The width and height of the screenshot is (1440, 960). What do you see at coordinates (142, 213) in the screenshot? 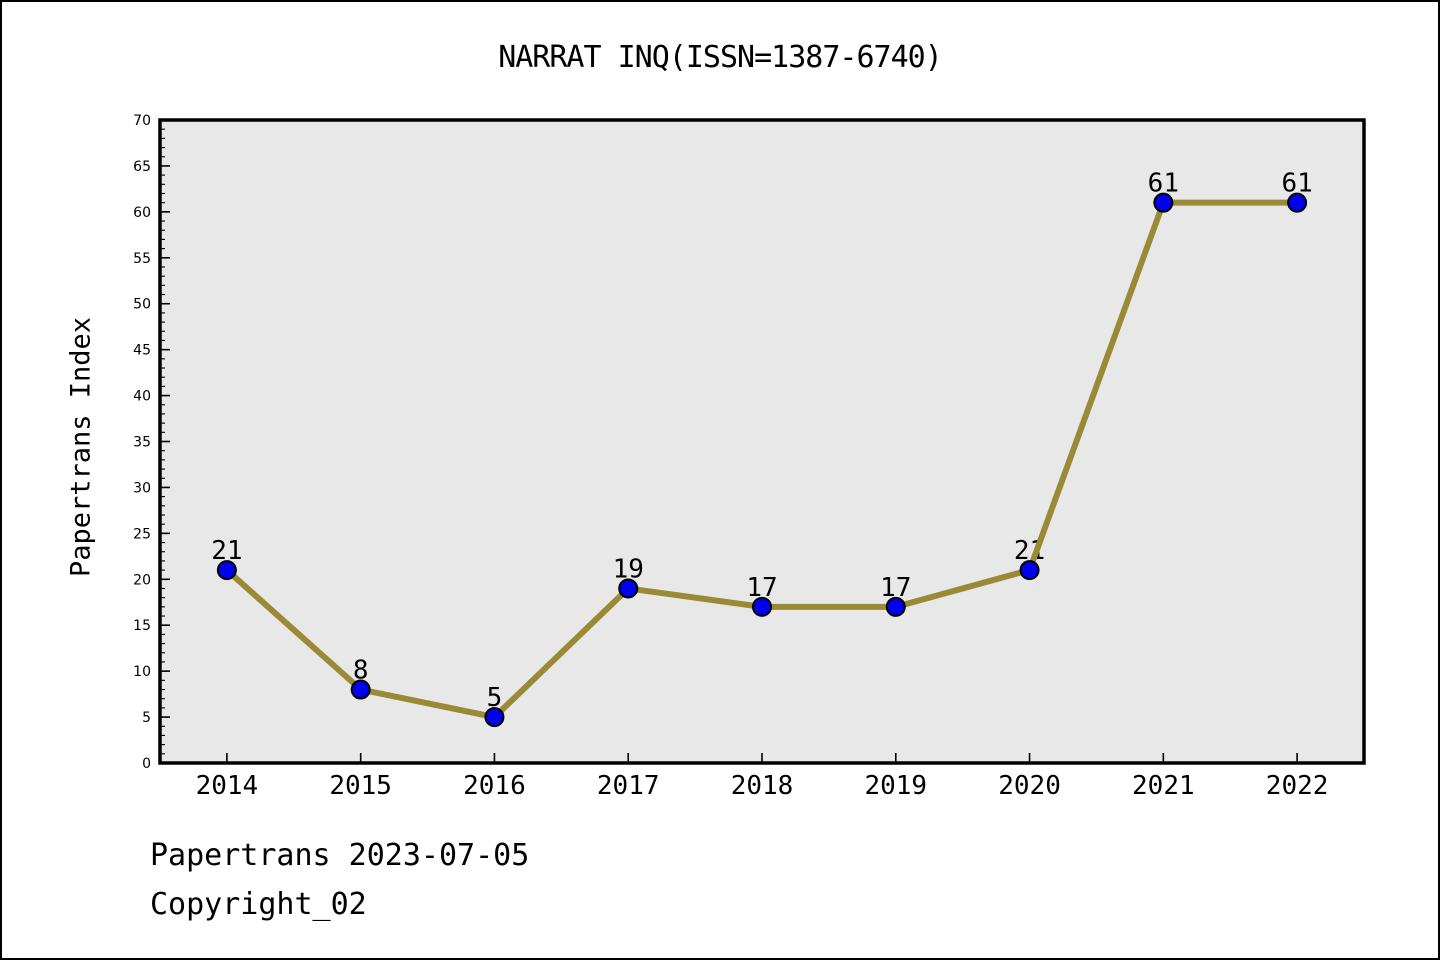
I see `y-tick-label: 60` at bounding box center [142, 213].